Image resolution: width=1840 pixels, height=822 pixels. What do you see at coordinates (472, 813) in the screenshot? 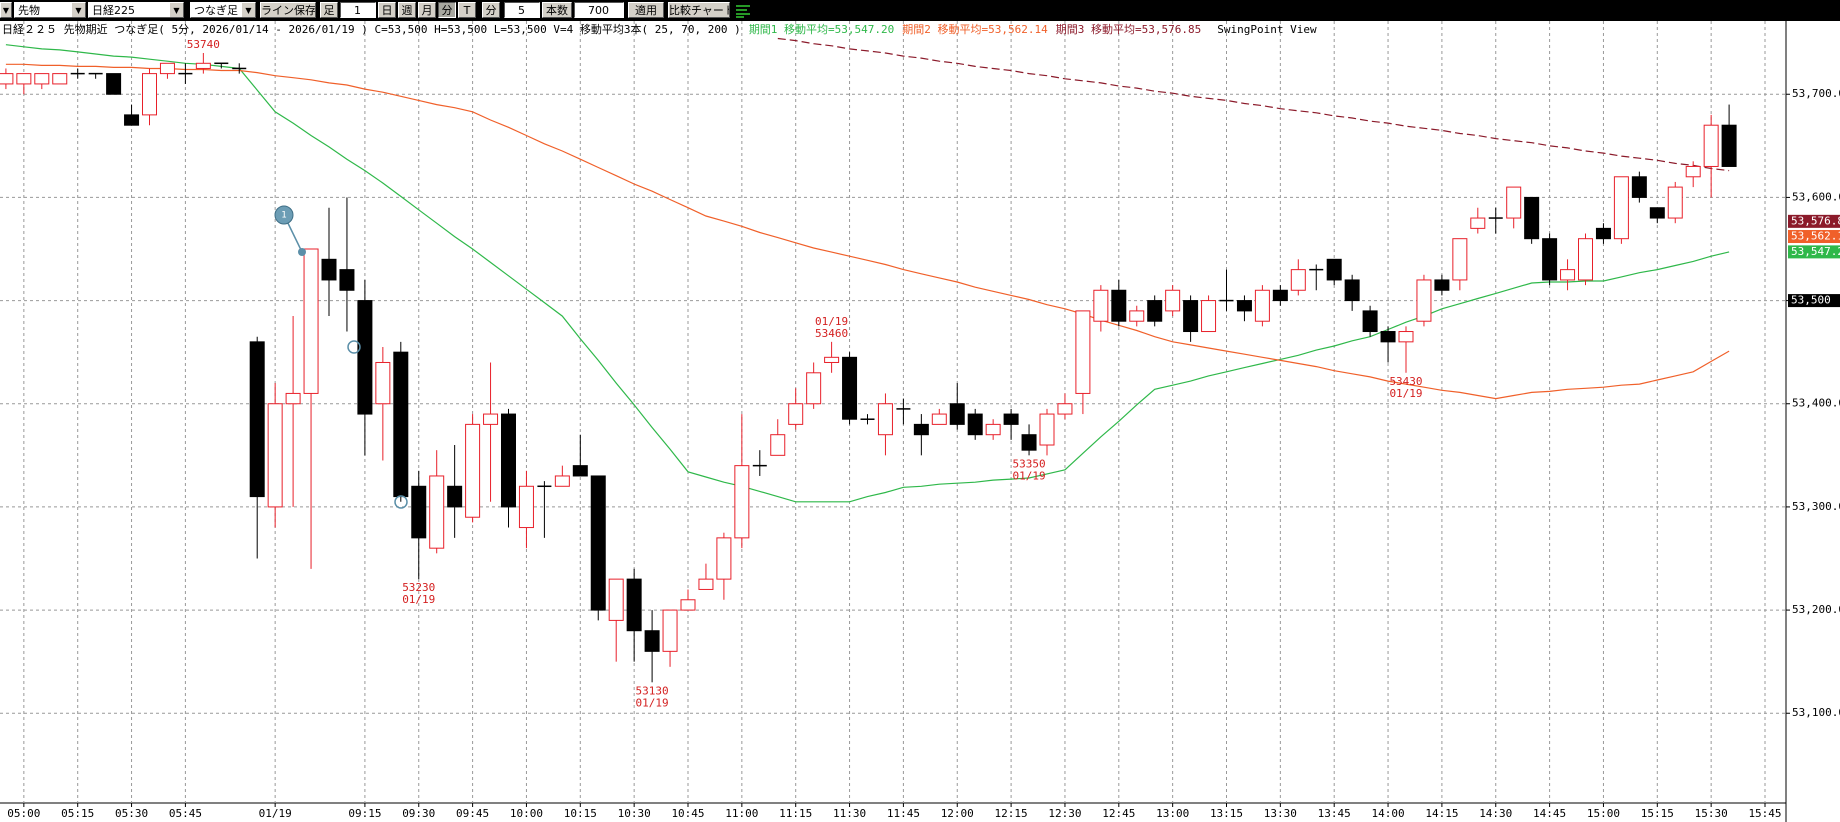
I see `x-tick-label: 09:45` at bounding box center [472, 813].